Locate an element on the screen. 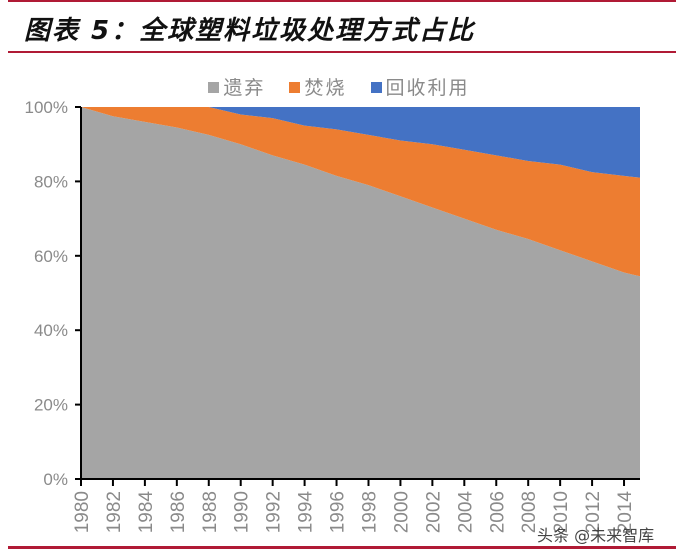 The image size is (678, 554). title-rule is located at coordinates (342, 52).